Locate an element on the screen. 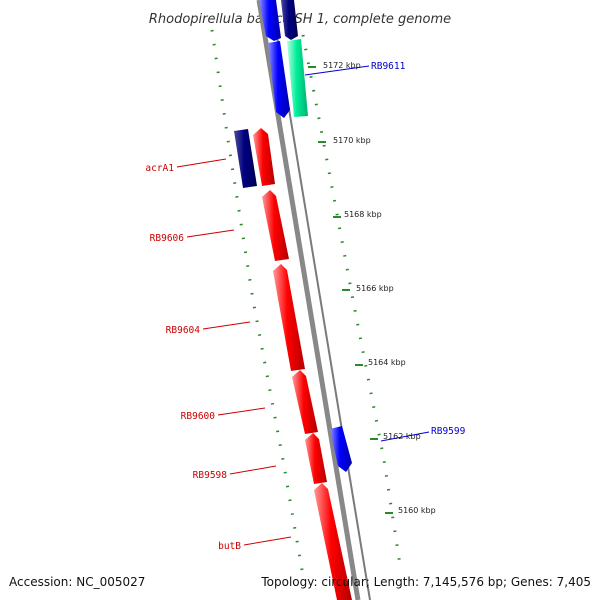 The width and height of the screenshot is (600, 600). gene-RB9606-arrow is located at coordinates (275, 225).